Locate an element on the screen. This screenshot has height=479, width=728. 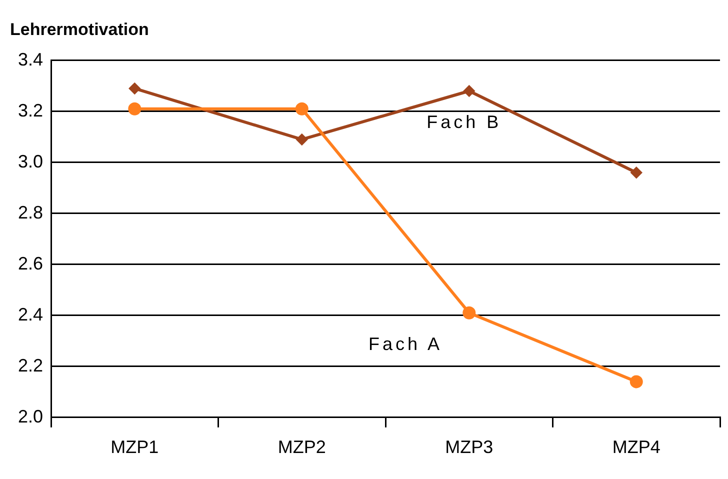
y-tick-label: 2.4 is located at coordinates (31, 314).